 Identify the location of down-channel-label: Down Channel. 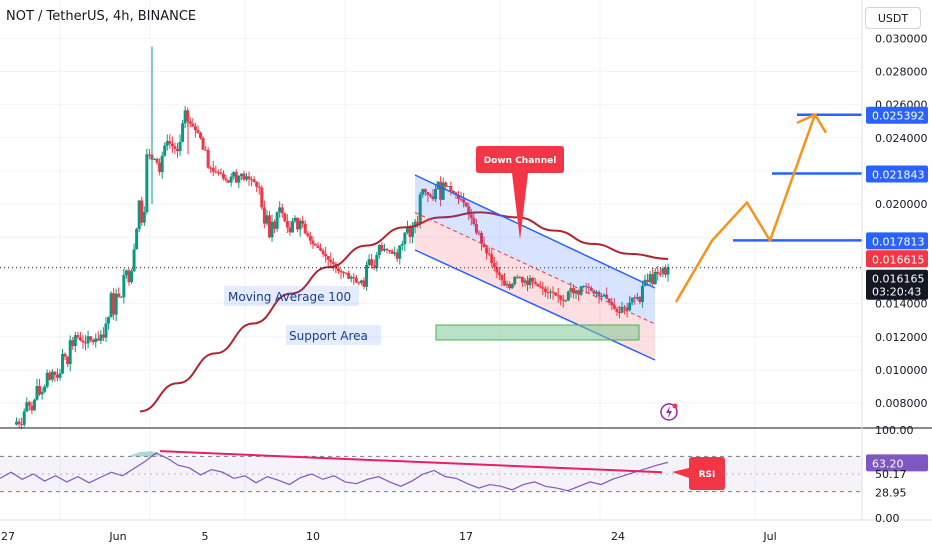
(520, 161).